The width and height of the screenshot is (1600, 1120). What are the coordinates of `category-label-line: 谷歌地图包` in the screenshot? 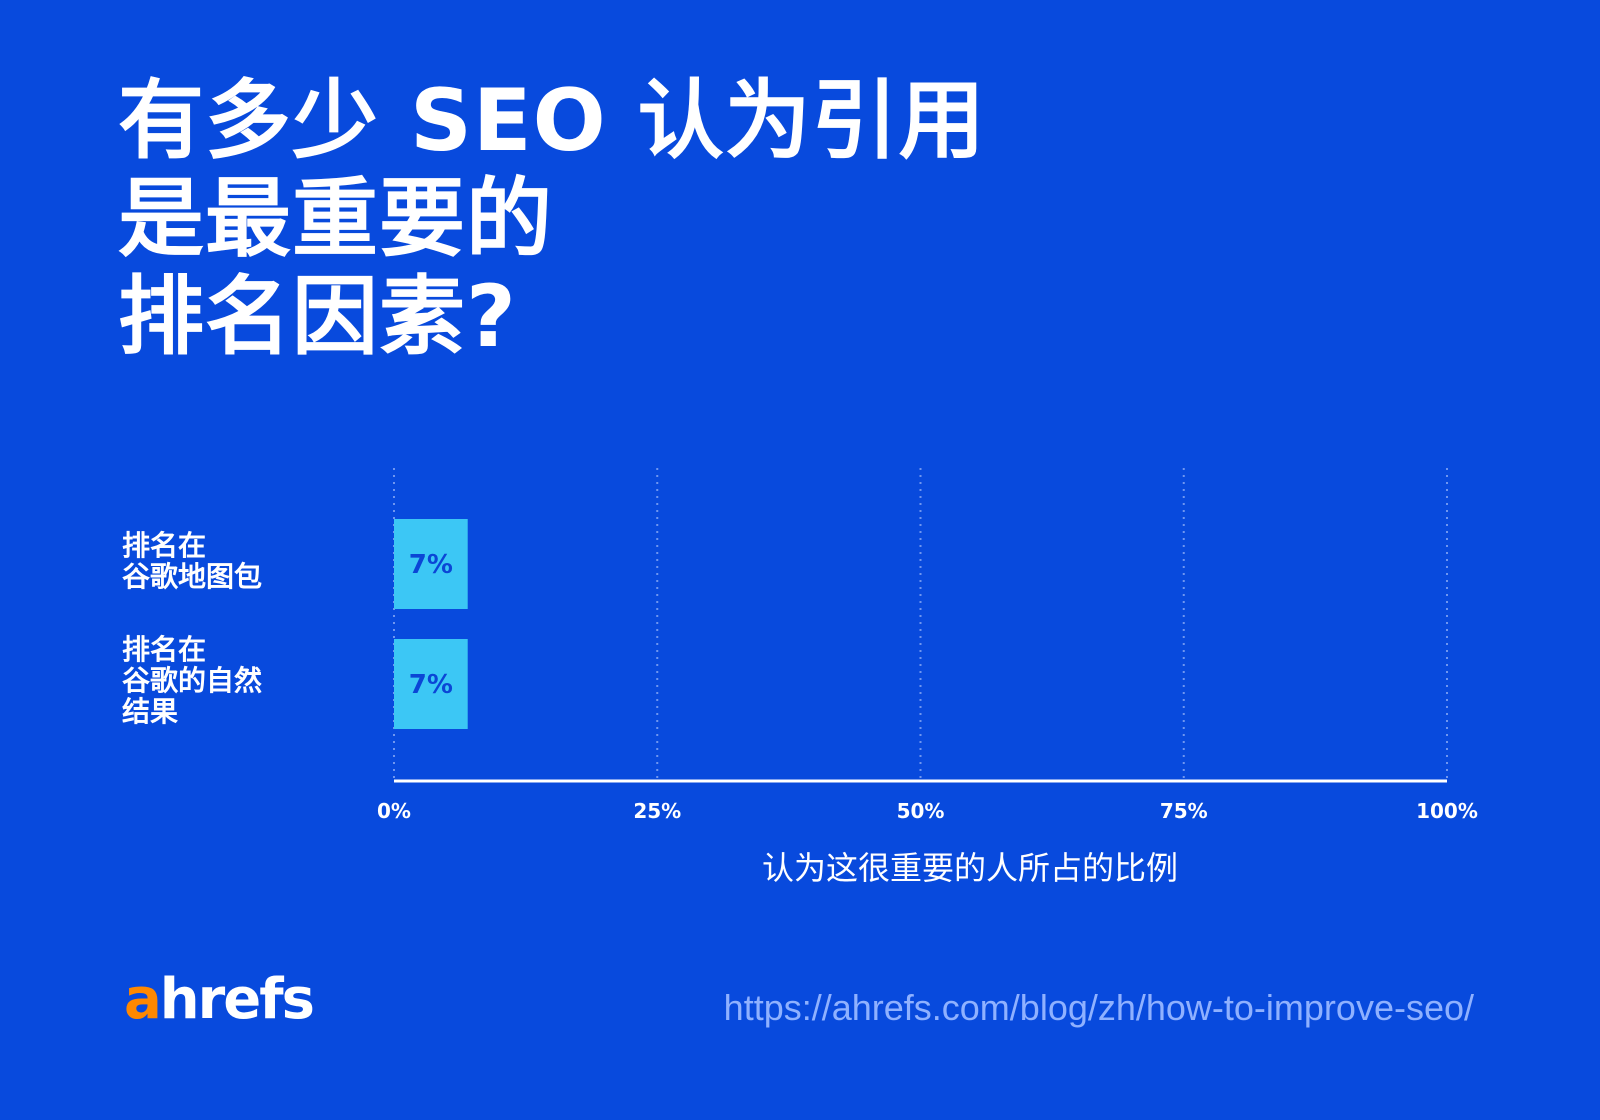 It's located at (192, 576).